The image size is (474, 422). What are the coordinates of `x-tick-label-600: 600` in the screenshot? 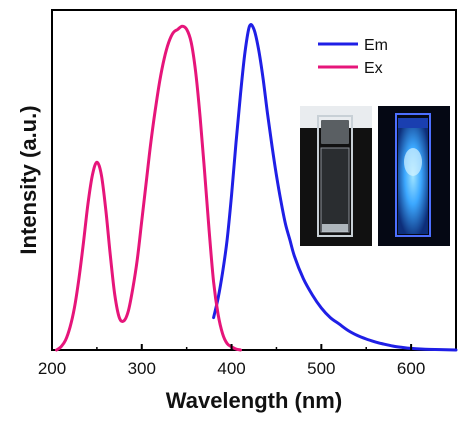 It's located at (411, 368).